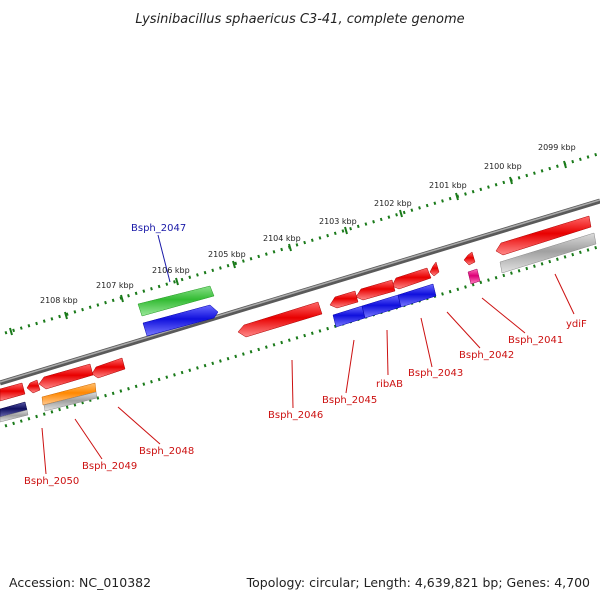 This screenshot has width=600, height=600. What do you see at coordinates (349, 400) in the screenshot?
I see `gene-label: Bsph_2045` at bounding box center [349, 400].